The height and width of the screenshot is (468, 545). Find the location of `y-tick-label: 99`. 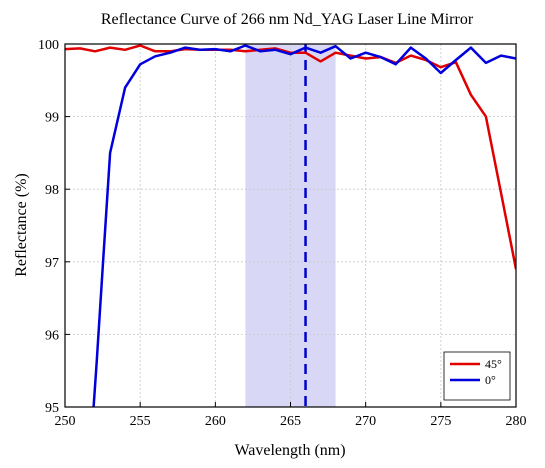

y-tick-label: 99 is located at coordinates (52, 118).